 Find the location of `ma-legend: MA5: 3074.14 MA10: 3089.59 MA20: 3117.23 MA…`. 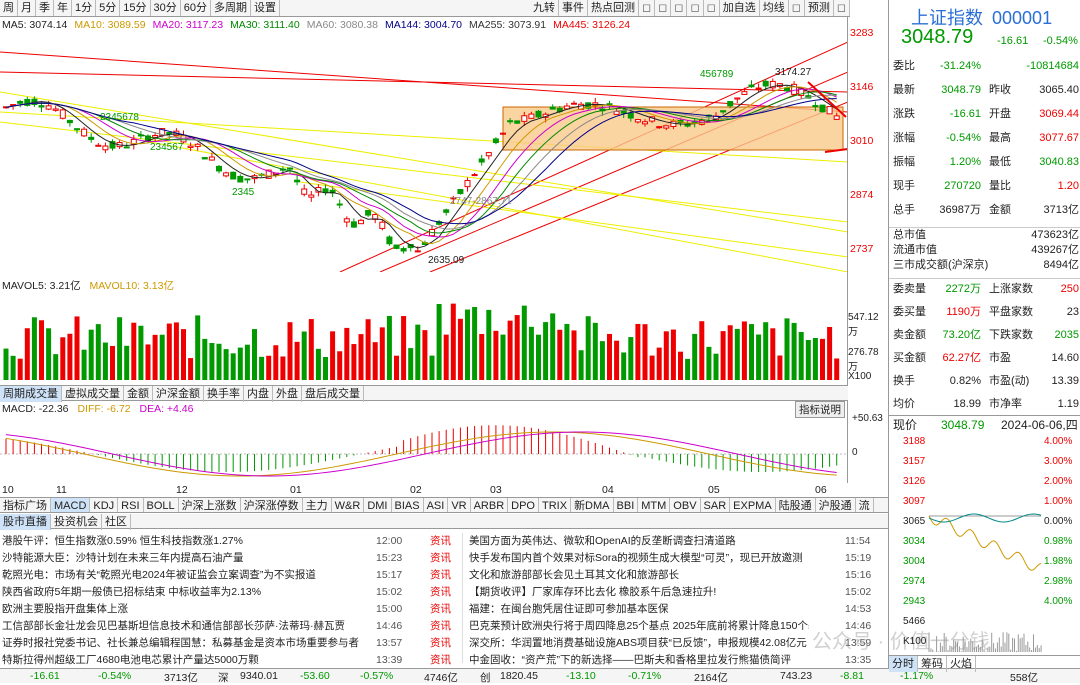

ma-legend: MA5: 3074.14 MA10: 3089.59 MA20: 3117.23 MA… is located at coordinates (319, 25).